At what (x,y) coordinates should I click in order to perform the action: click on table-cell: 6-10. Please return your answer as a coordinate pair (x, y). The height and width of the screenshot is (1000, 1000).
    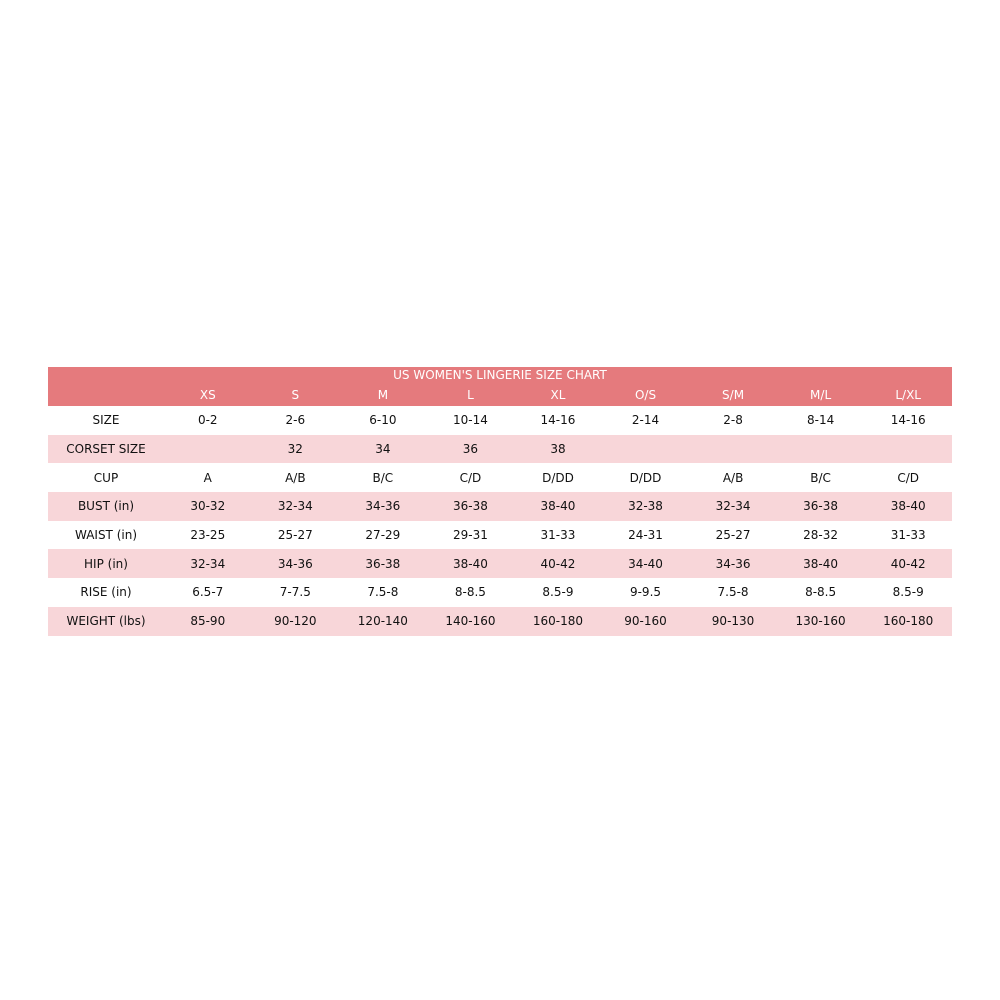
    Looking at the image, I should click on (383, 420).